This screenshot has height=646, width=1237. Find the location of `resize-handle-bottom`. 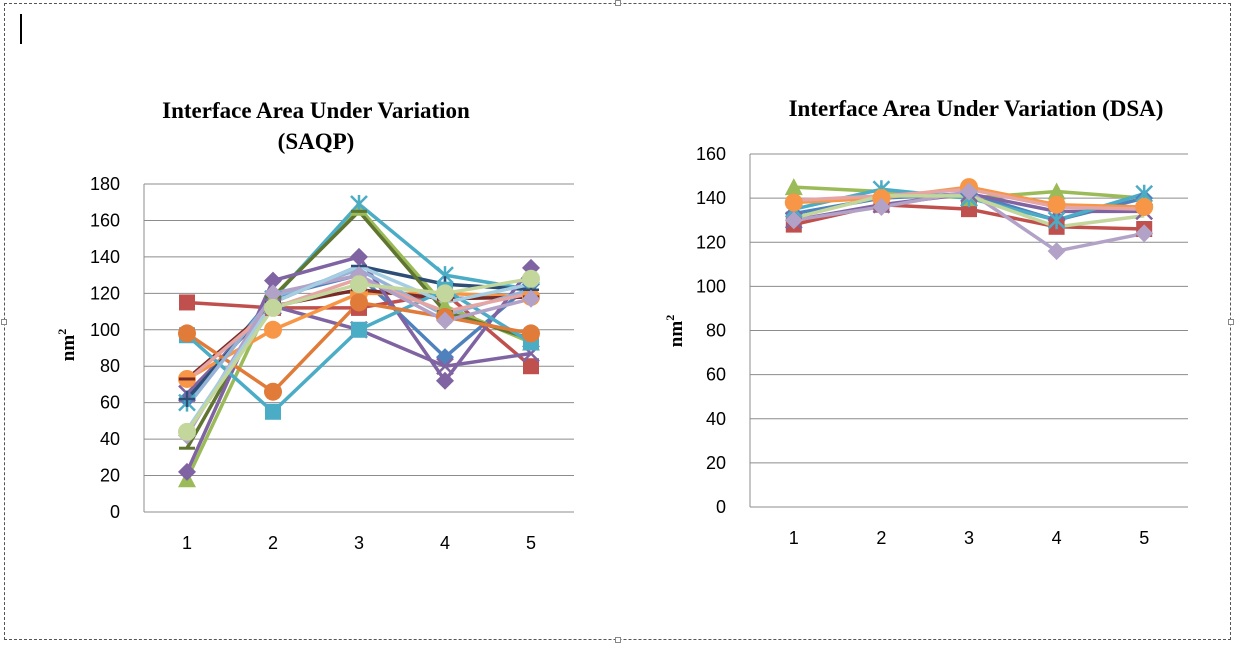

resize-handle-bottom is located at coordinates (618, 640).